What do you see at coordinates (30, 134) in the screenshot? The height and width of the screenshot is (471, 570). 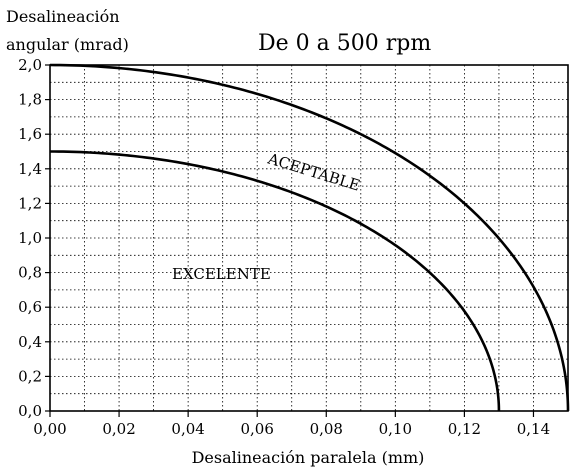 I see `y-tick-label: 1,6` at bounding box center [30, 134].